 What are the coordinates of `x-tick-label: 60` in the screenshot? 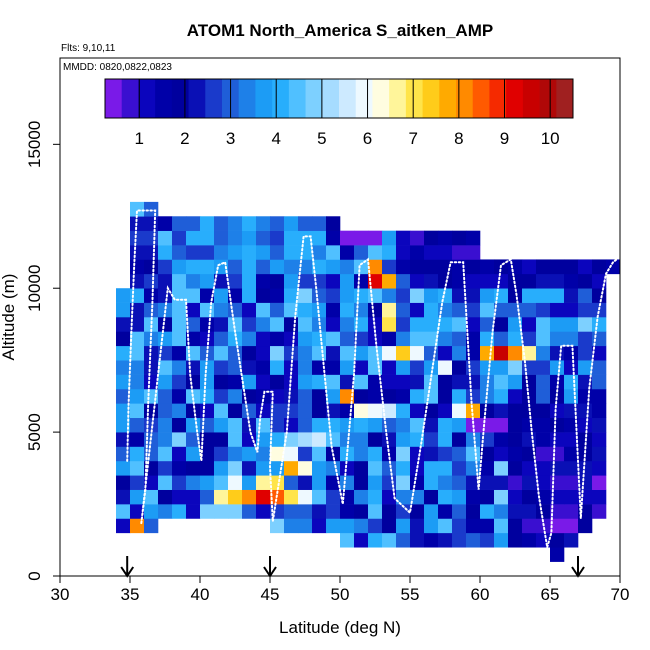 It's located at (480, 594).